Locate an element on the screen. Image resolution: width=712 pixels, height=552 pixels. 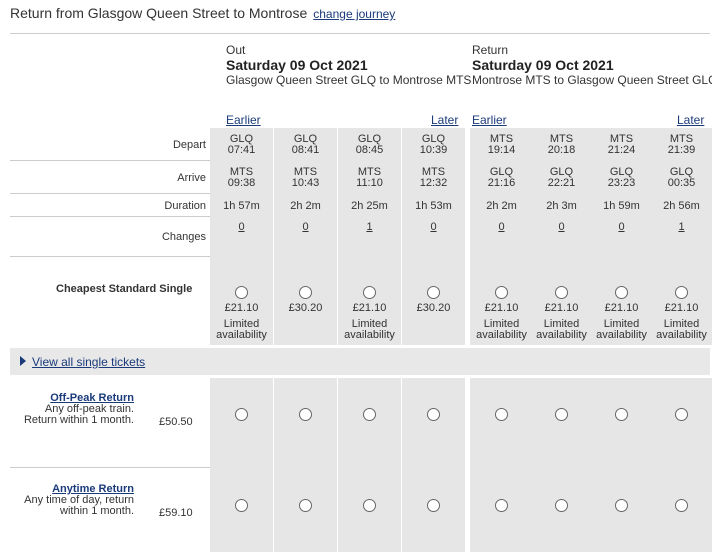
outbound-earlier-link: Earlier is located at coordinates (243, 120).